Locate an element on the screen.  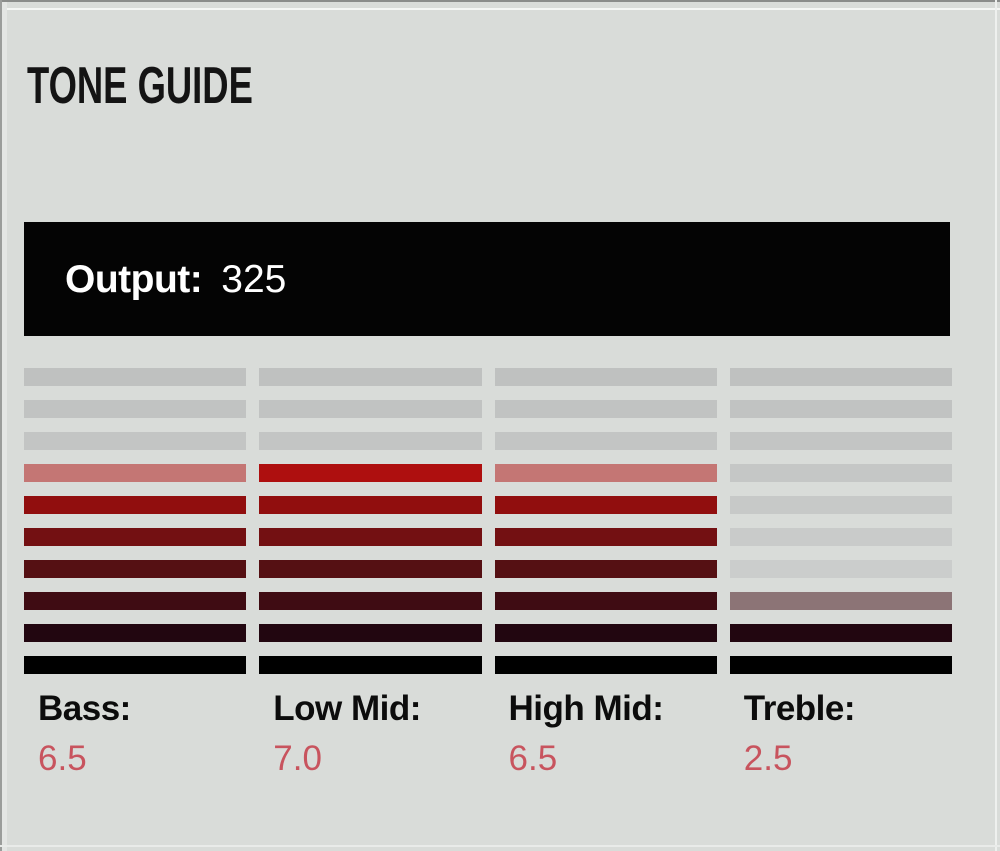
meter-band-treble is located at coordinates (840, 521).